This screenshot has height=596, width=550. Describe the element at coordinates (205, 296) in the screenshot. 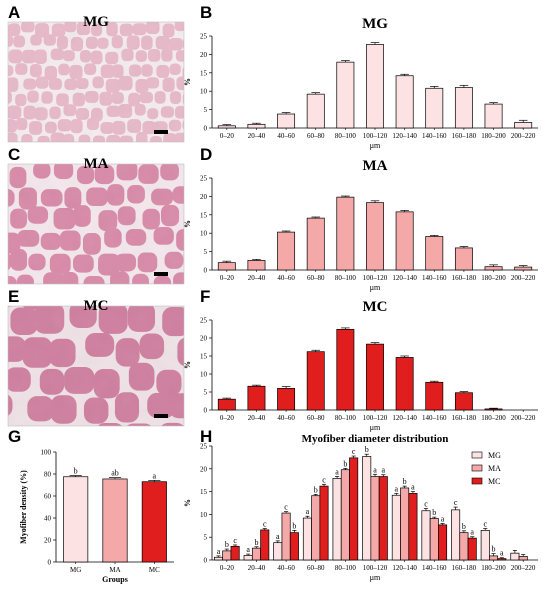

I see `panel-letter-f: F` at that location.